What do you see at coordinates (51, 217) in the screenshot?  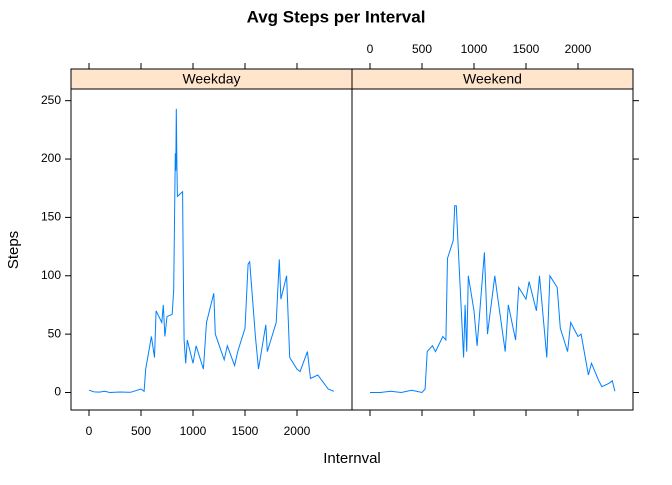 I see `y-tick-label: 150` at bounding box center [51, 217].